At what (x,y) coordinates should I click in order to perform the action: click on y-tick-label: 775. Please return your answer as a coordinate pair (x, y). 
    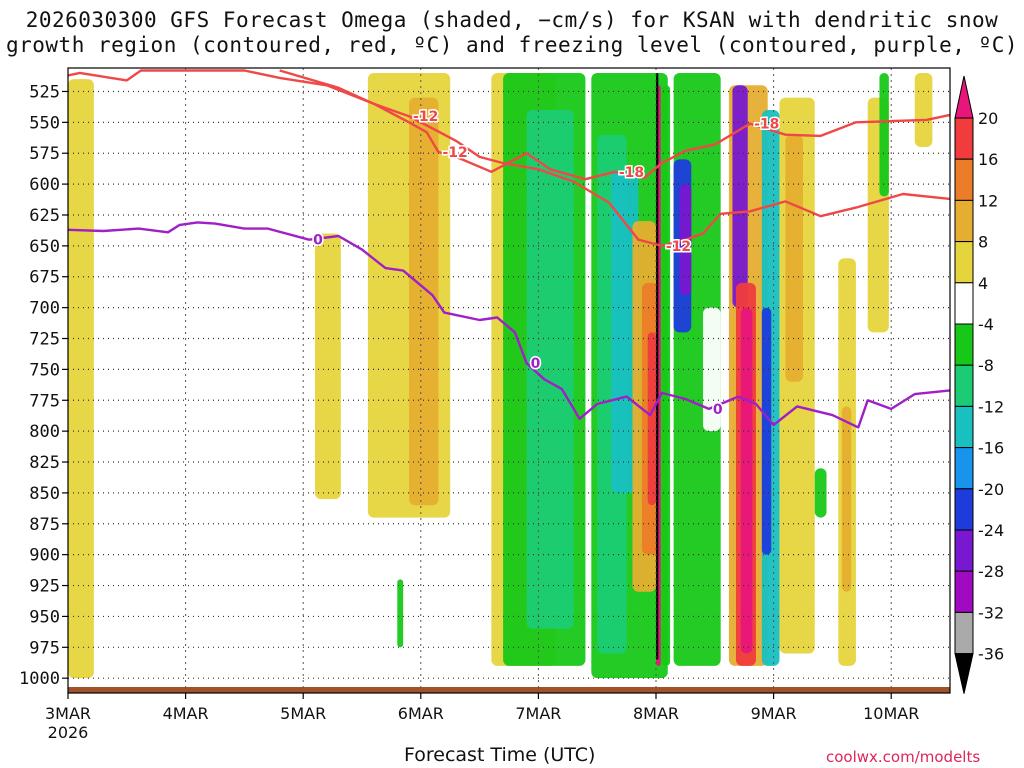
    Looking at the image, I should click on (44, 401).